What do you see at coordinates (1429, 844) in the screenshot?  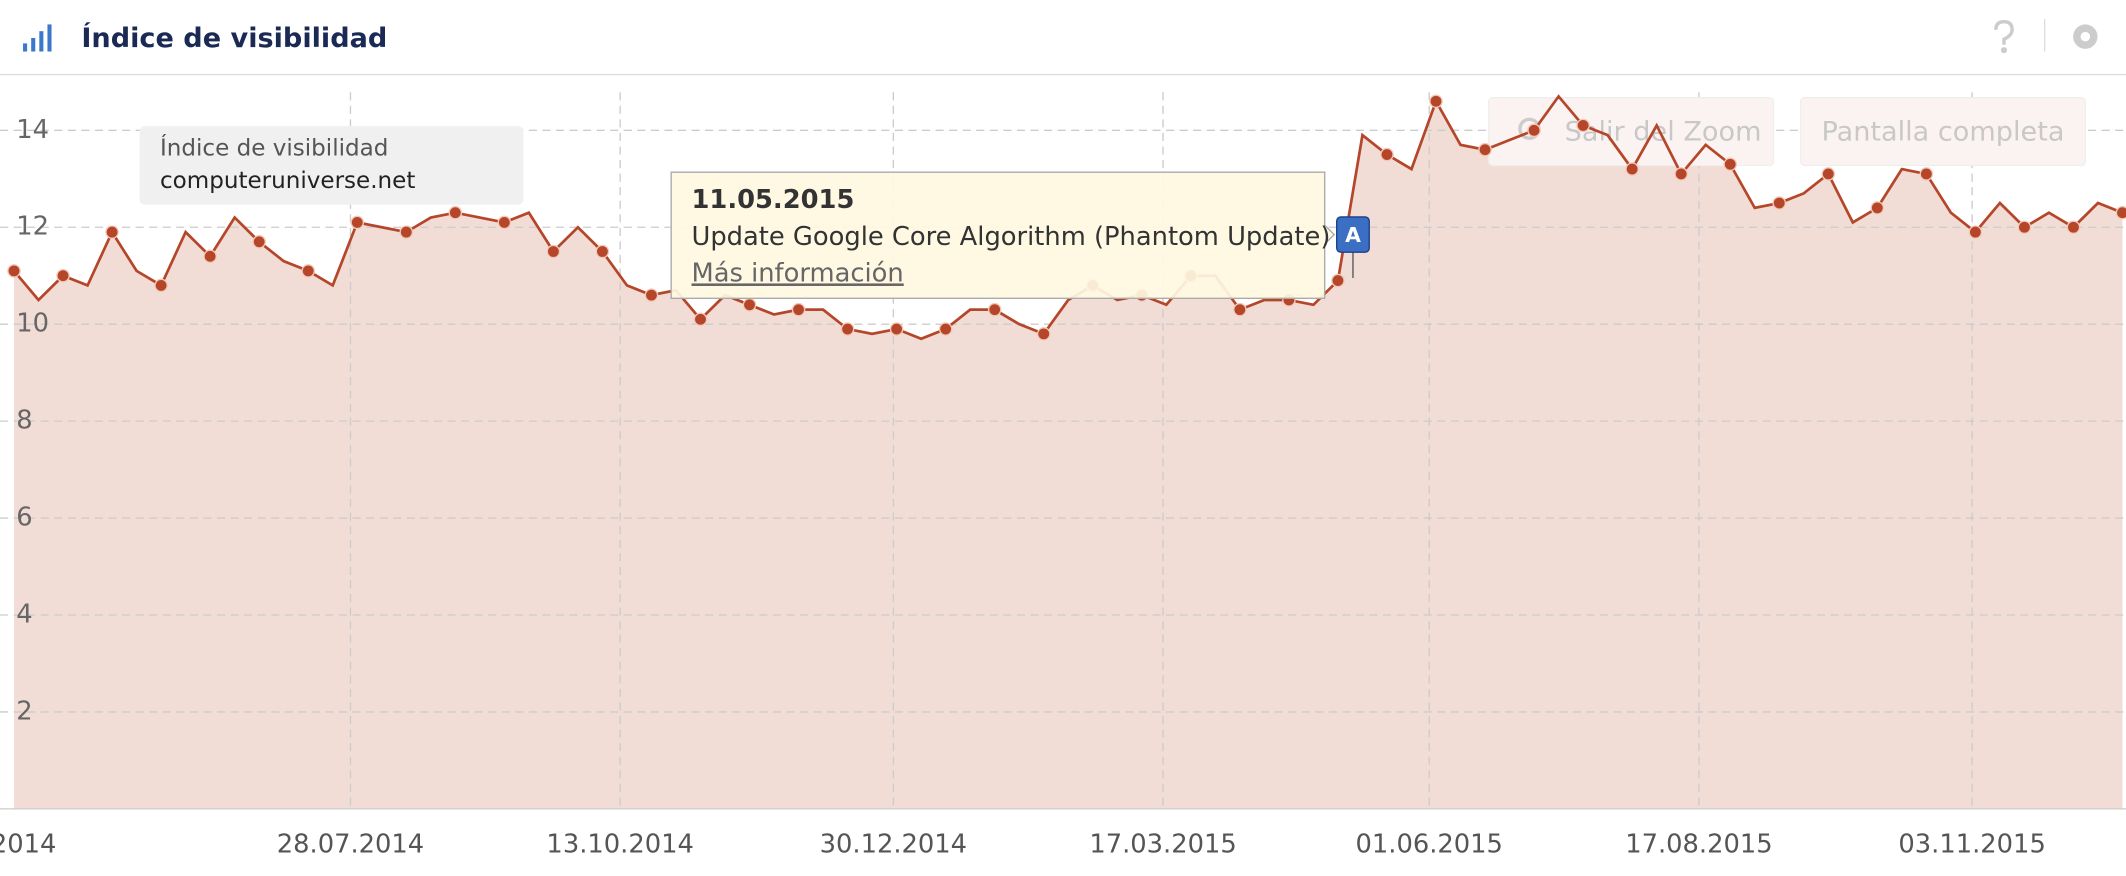 I see `x-tick-label: 01.06.2015` at bounding box center [1429, 844].